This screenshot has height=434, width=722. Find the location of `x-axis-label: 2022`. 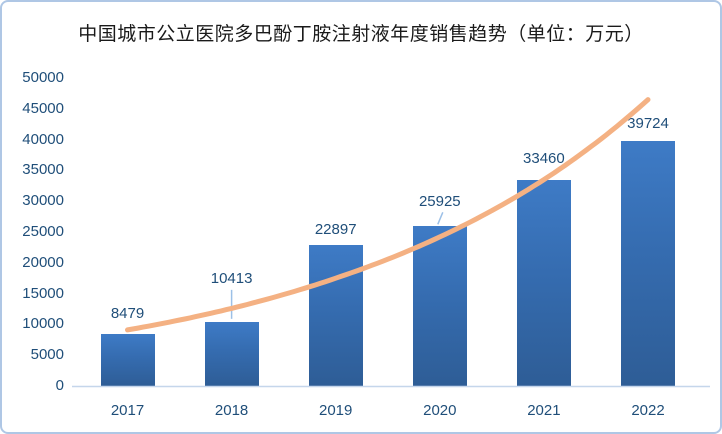

x-axis-label: 2022 is located at coordinates (648, 410).